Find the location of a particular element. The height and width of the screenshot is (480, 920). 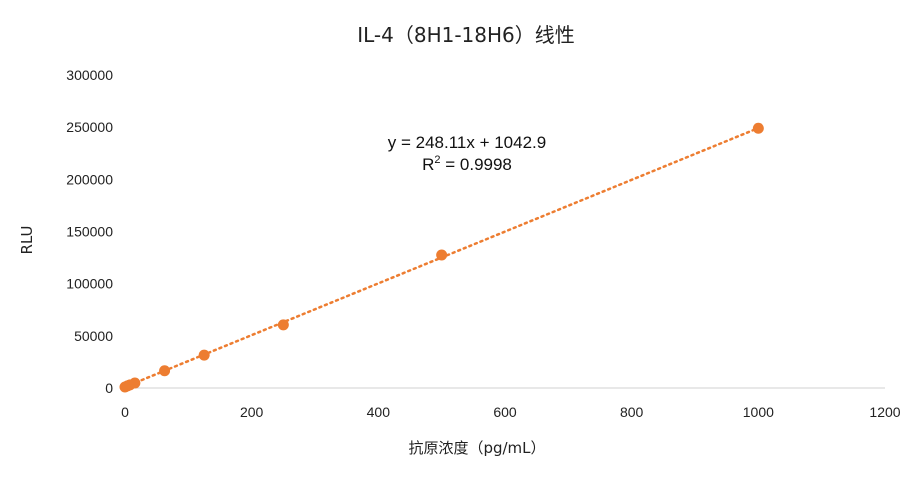

x-tick-label: 0 is located at coordinates (125, 412).